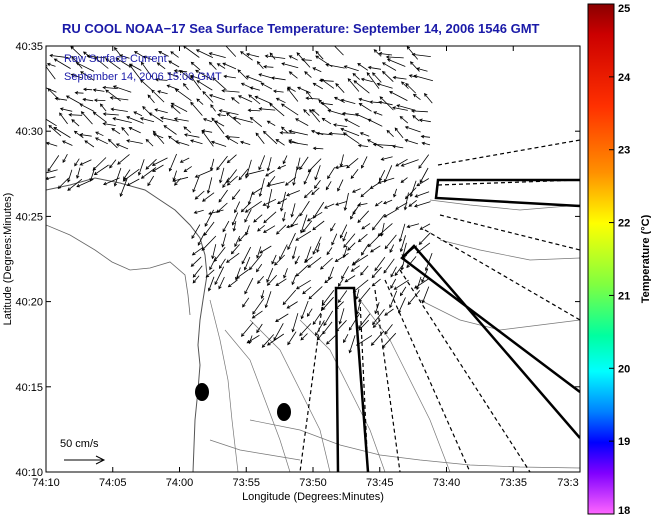 The image size is (651, 518). Describe the element at coordinates (8, 259) in the screenshot. I see `y-axis-label: Latitude (Degrees:Minutes)` at that location.